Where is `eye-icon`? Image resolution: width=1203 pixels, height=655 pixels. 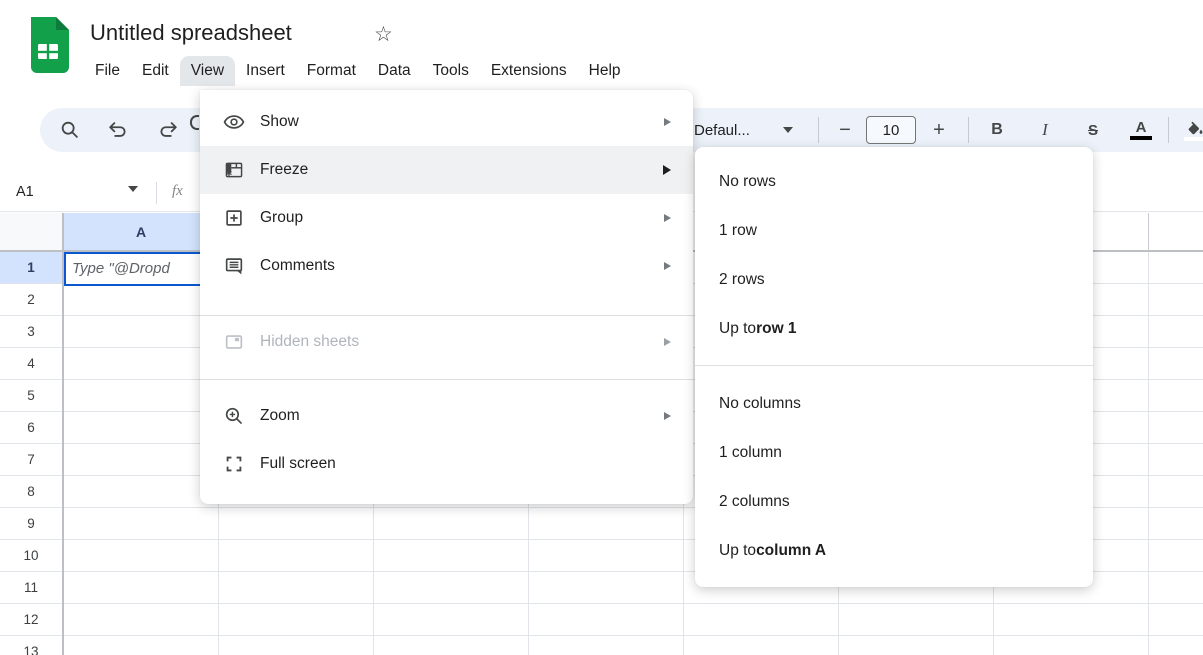
eye-icon is located at coordinates (234, 122).